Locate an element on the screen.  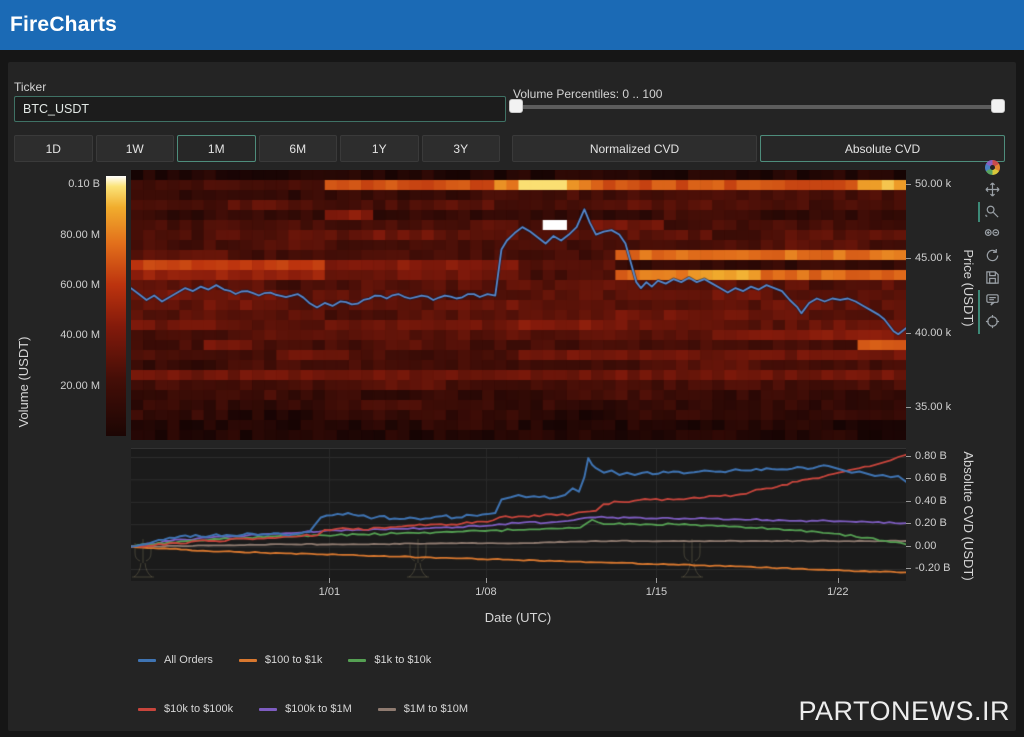
price-tick-label: 35.00 k is located at coordinates (933, 407).